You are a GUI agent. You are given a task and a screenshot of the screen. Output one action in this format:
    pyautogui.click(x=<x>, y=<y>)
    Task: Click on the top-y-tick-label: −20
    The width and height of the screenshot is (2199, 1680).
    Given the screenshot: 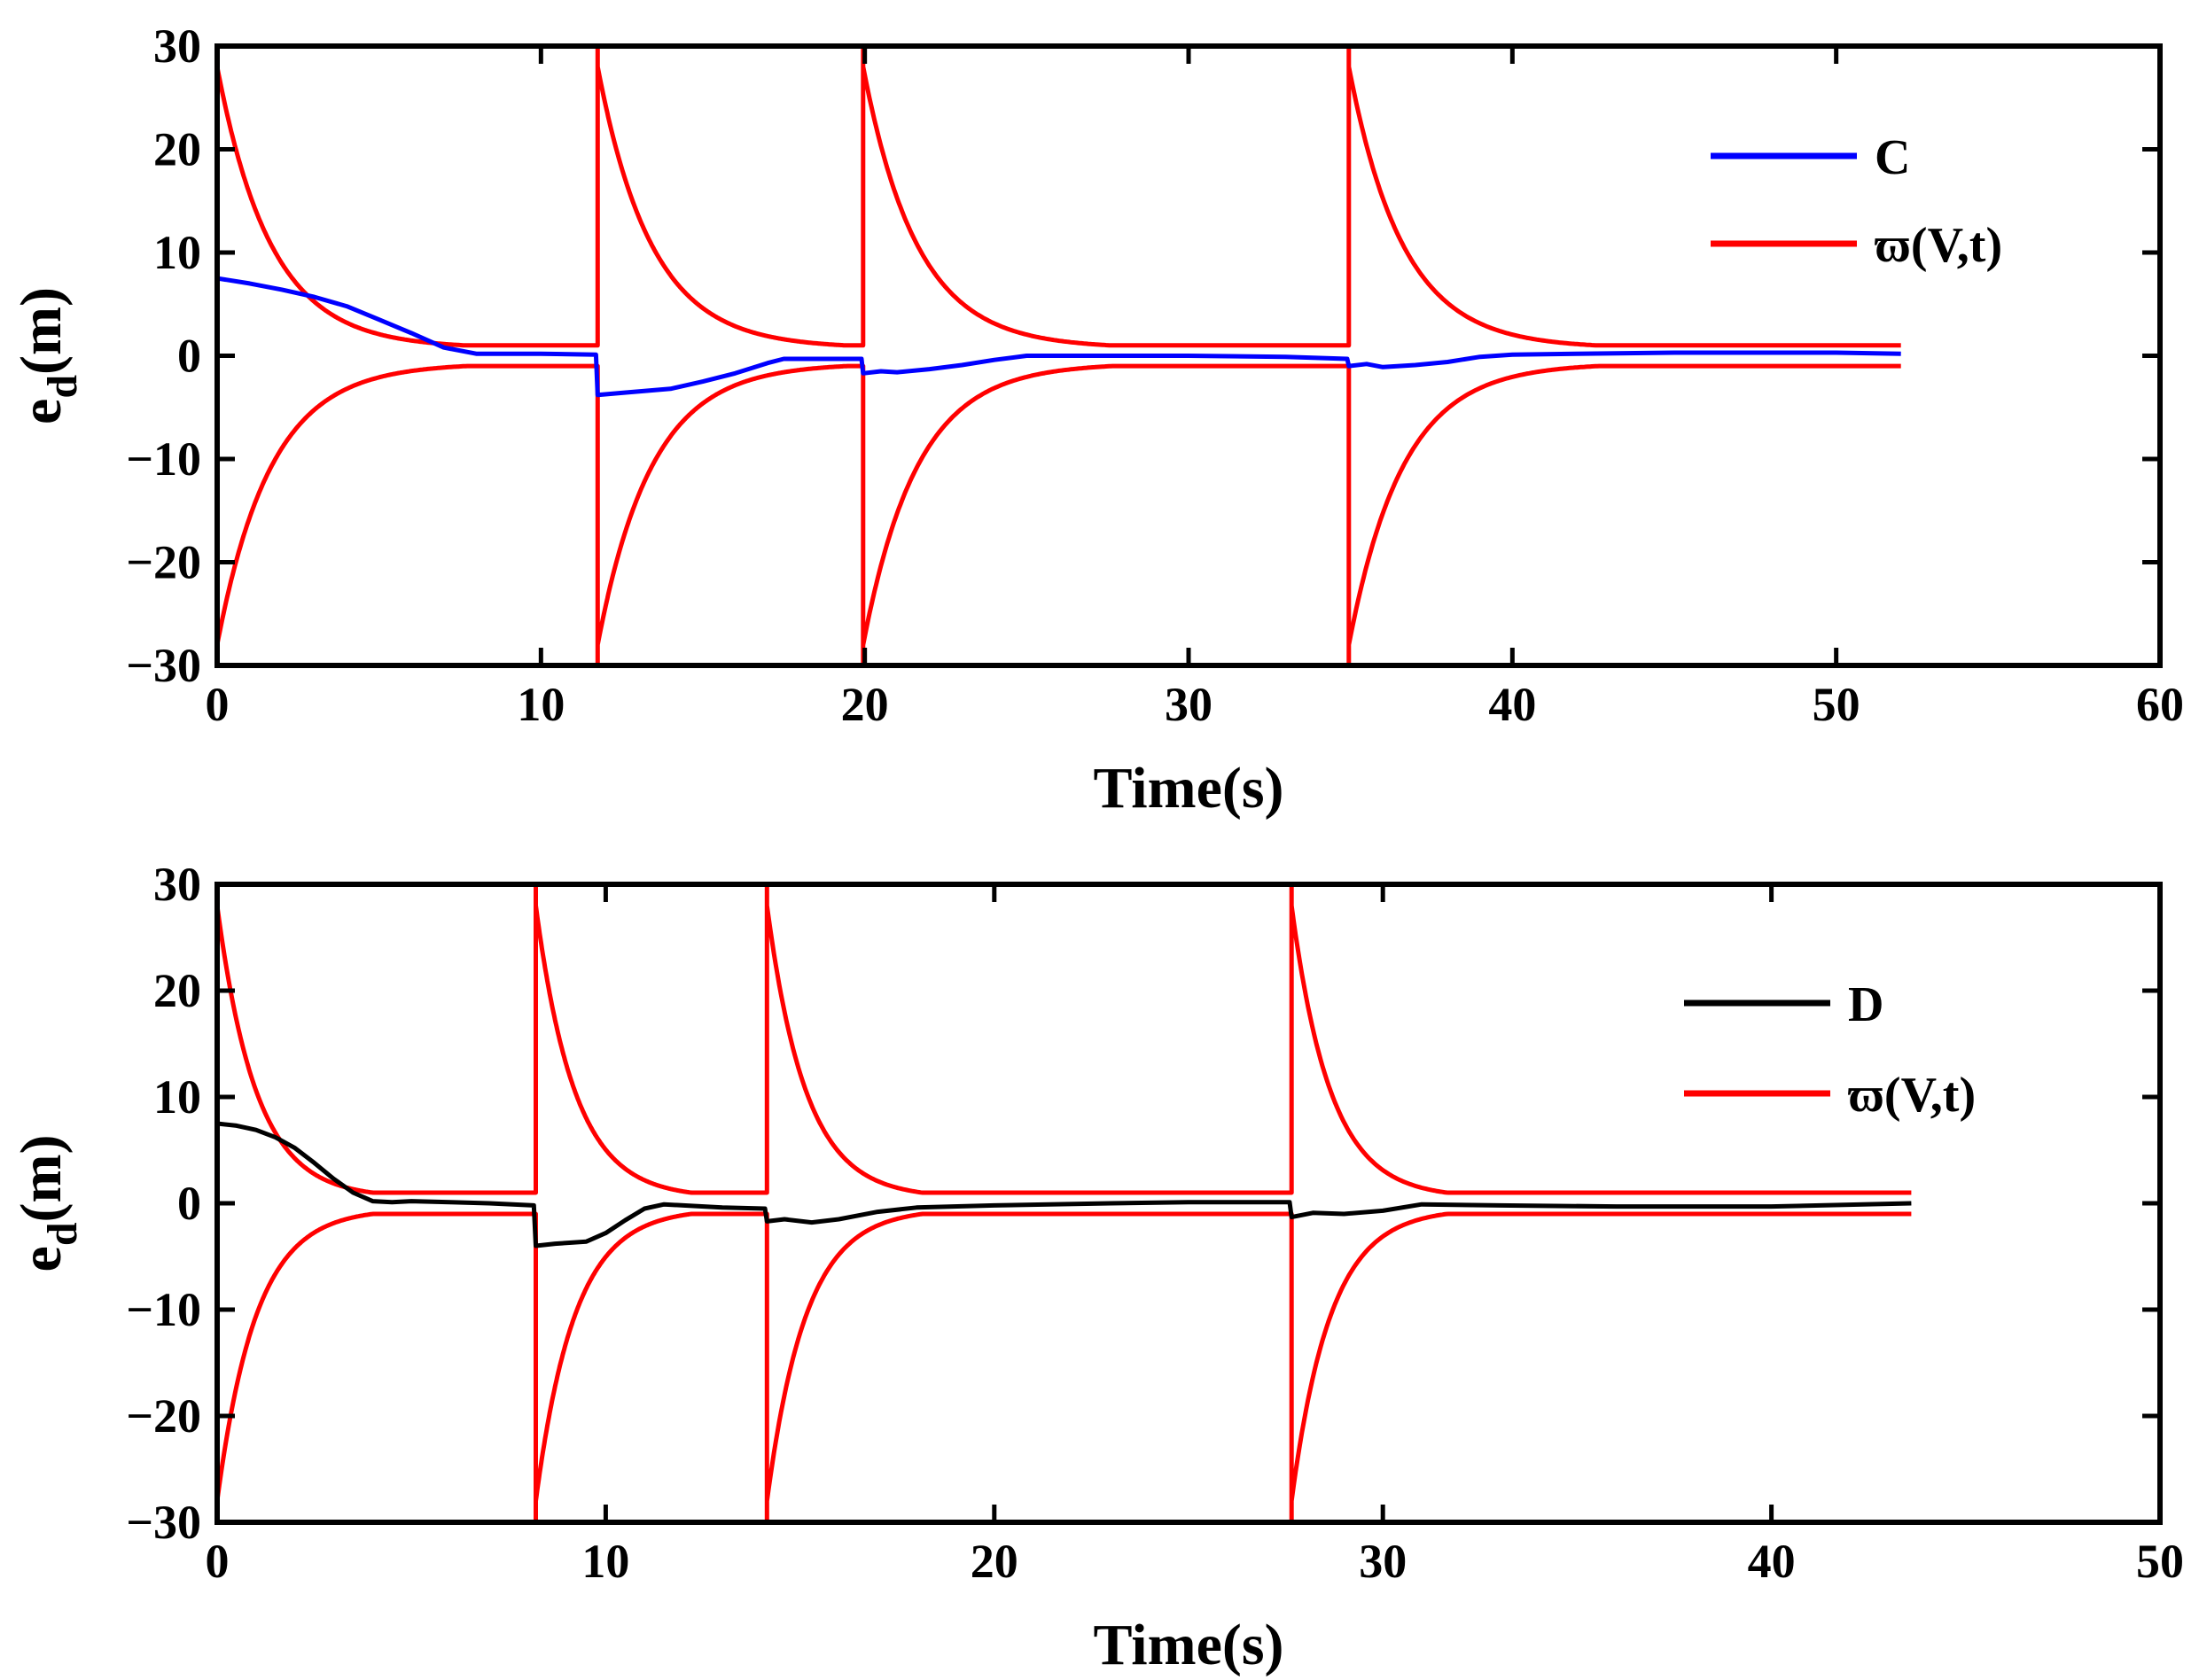 What is the action you would take?
    pyautogui.click(x=163, y=562)
    